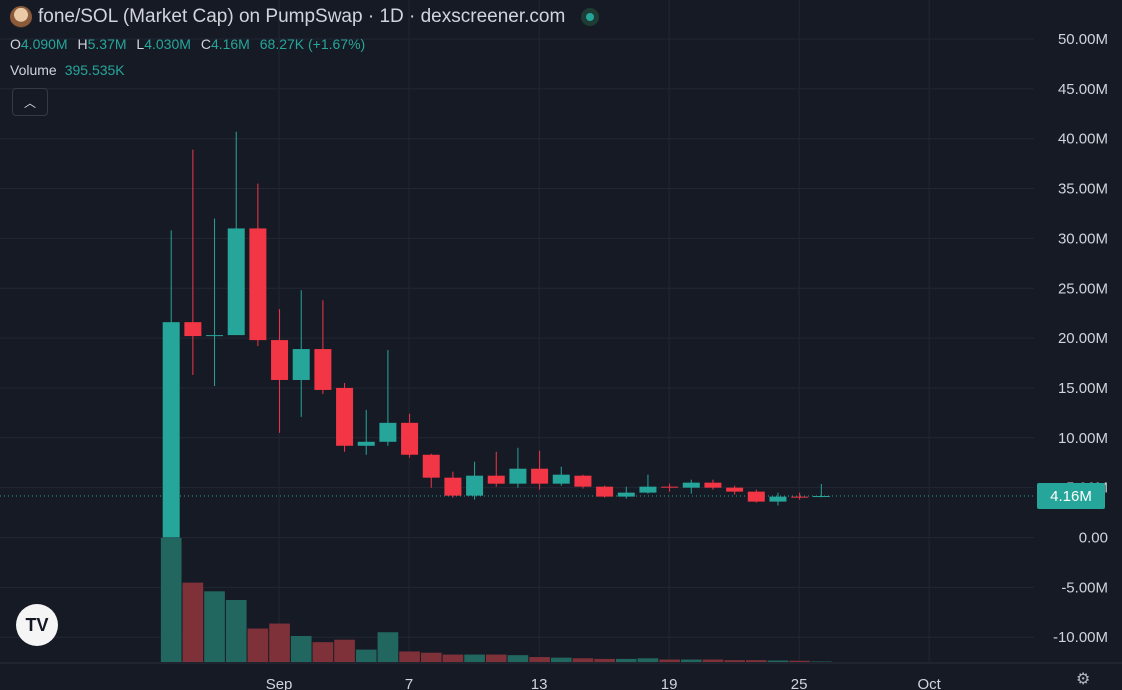 The width and height of the screenshot is (1122, 690). Describe the element at coordinates (669, 683) in the screenshot. I see `x-tick-label: 19` at that location.